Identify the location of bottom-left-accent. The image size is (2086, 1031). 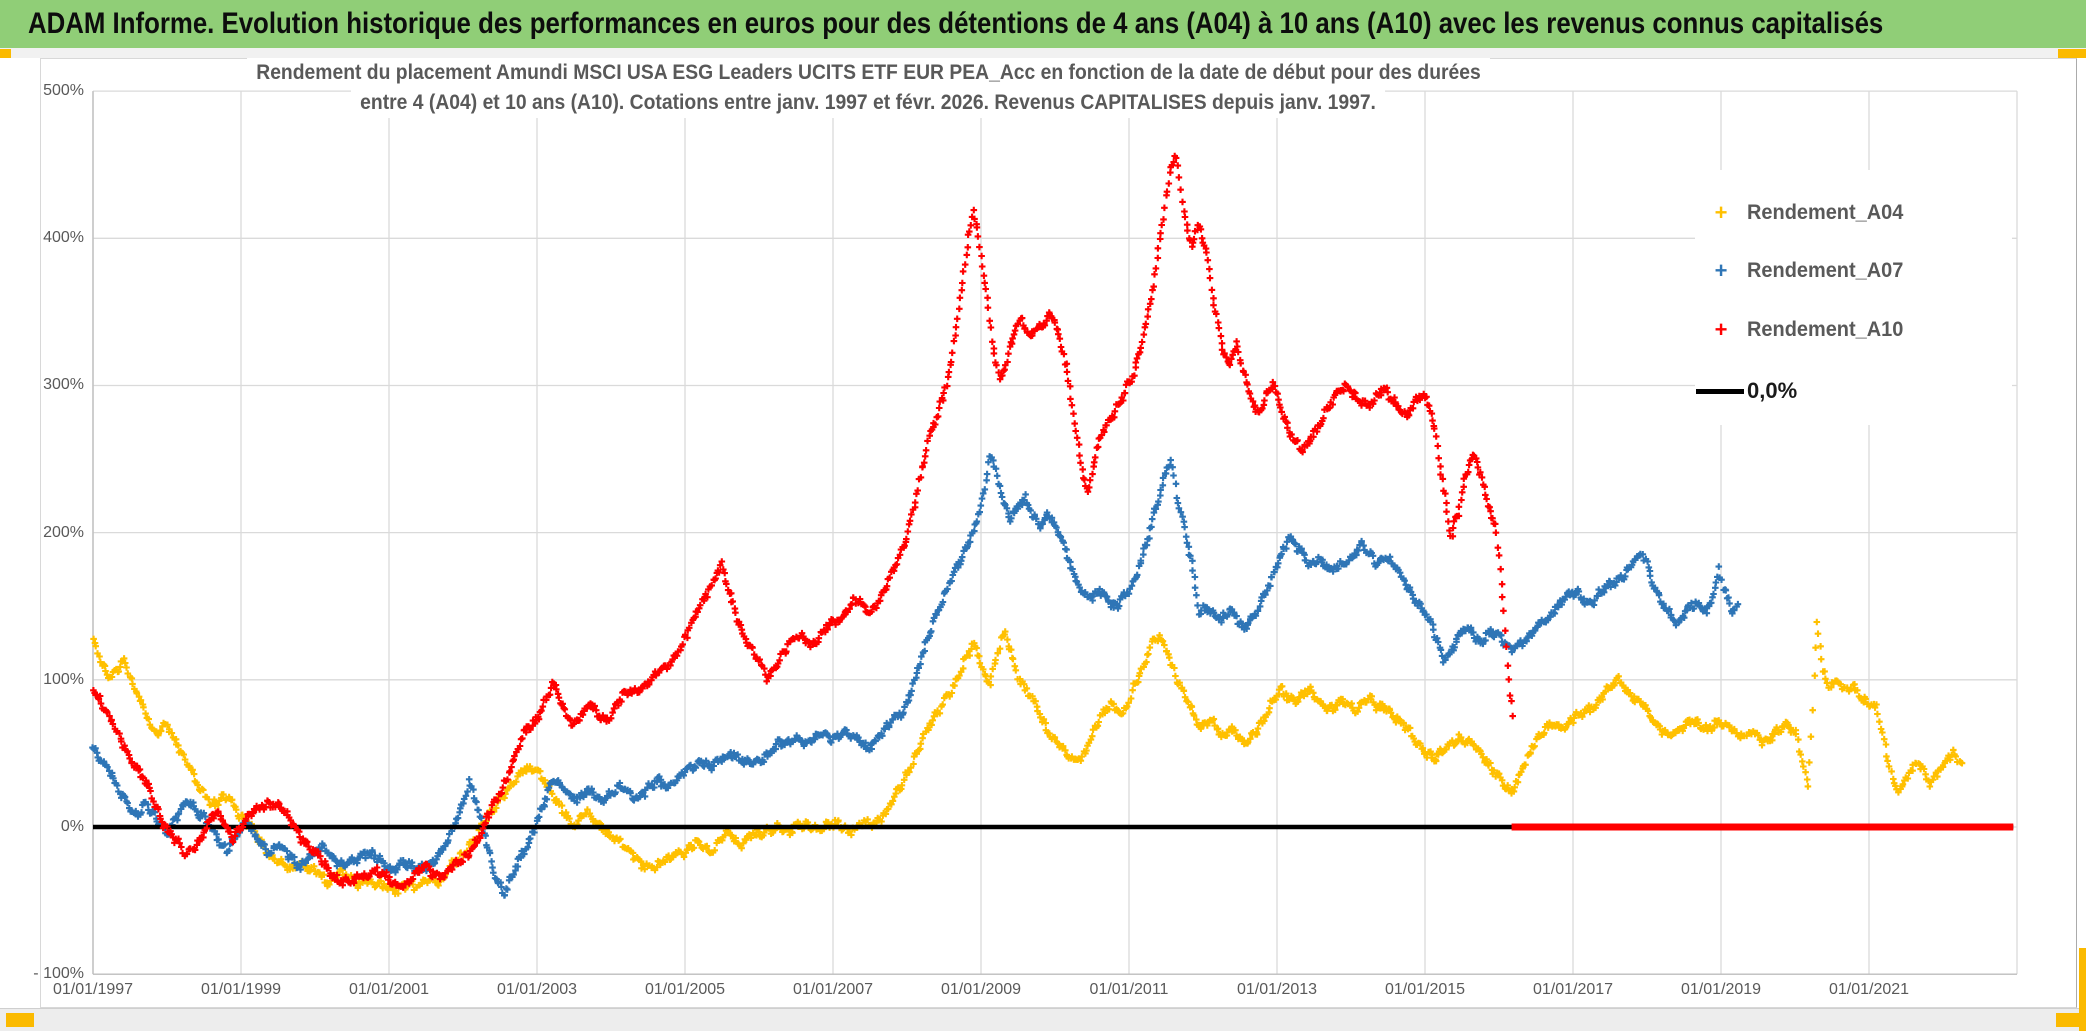
(20, 1020).